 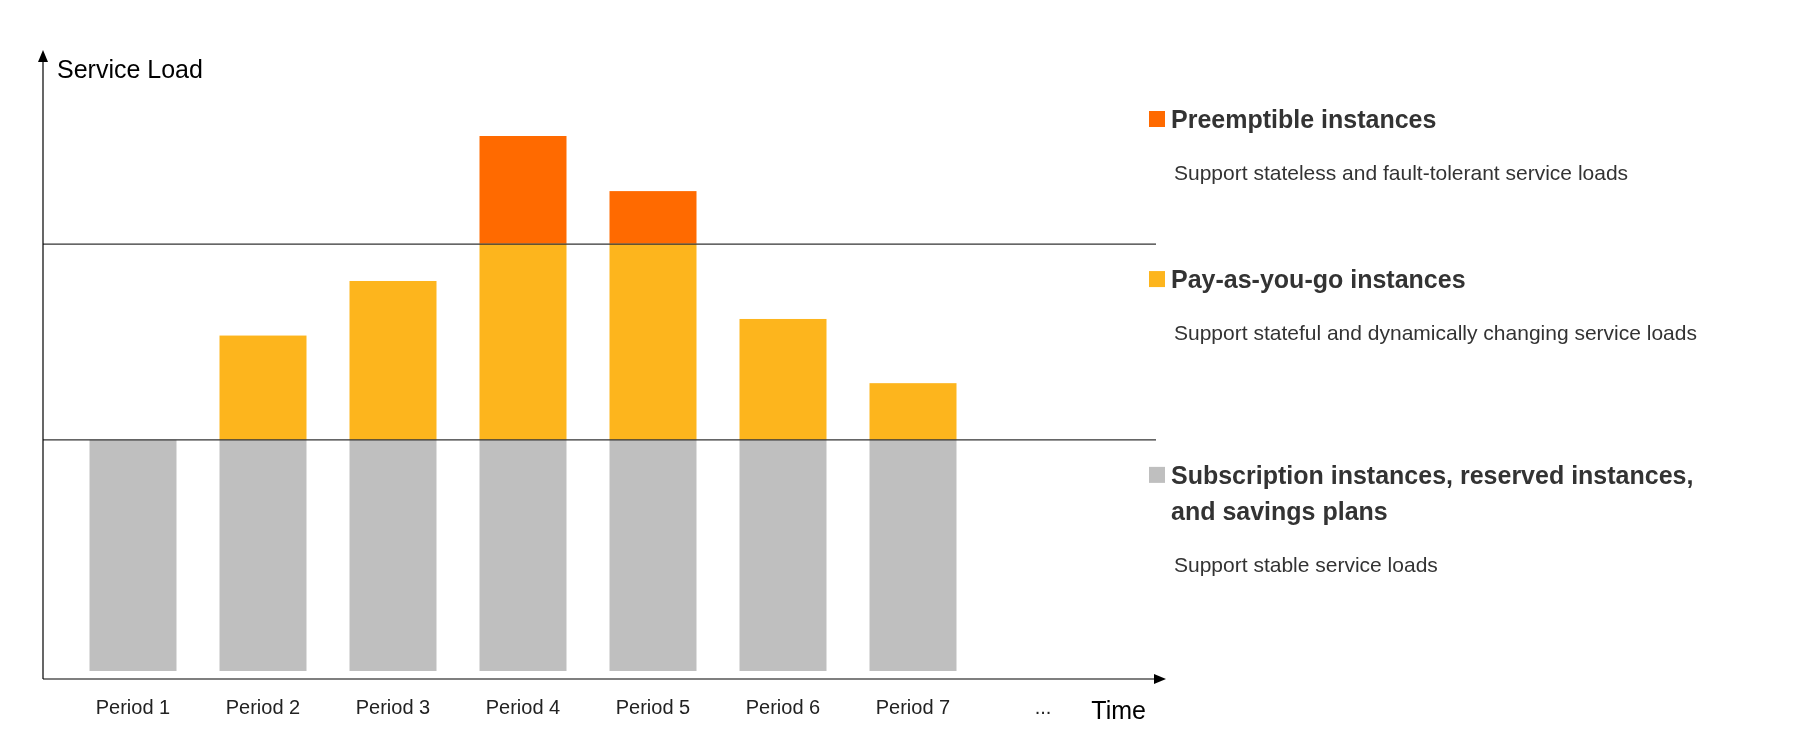 I want to click on x-tick-label: Period 5, so click(x=653, y=707).